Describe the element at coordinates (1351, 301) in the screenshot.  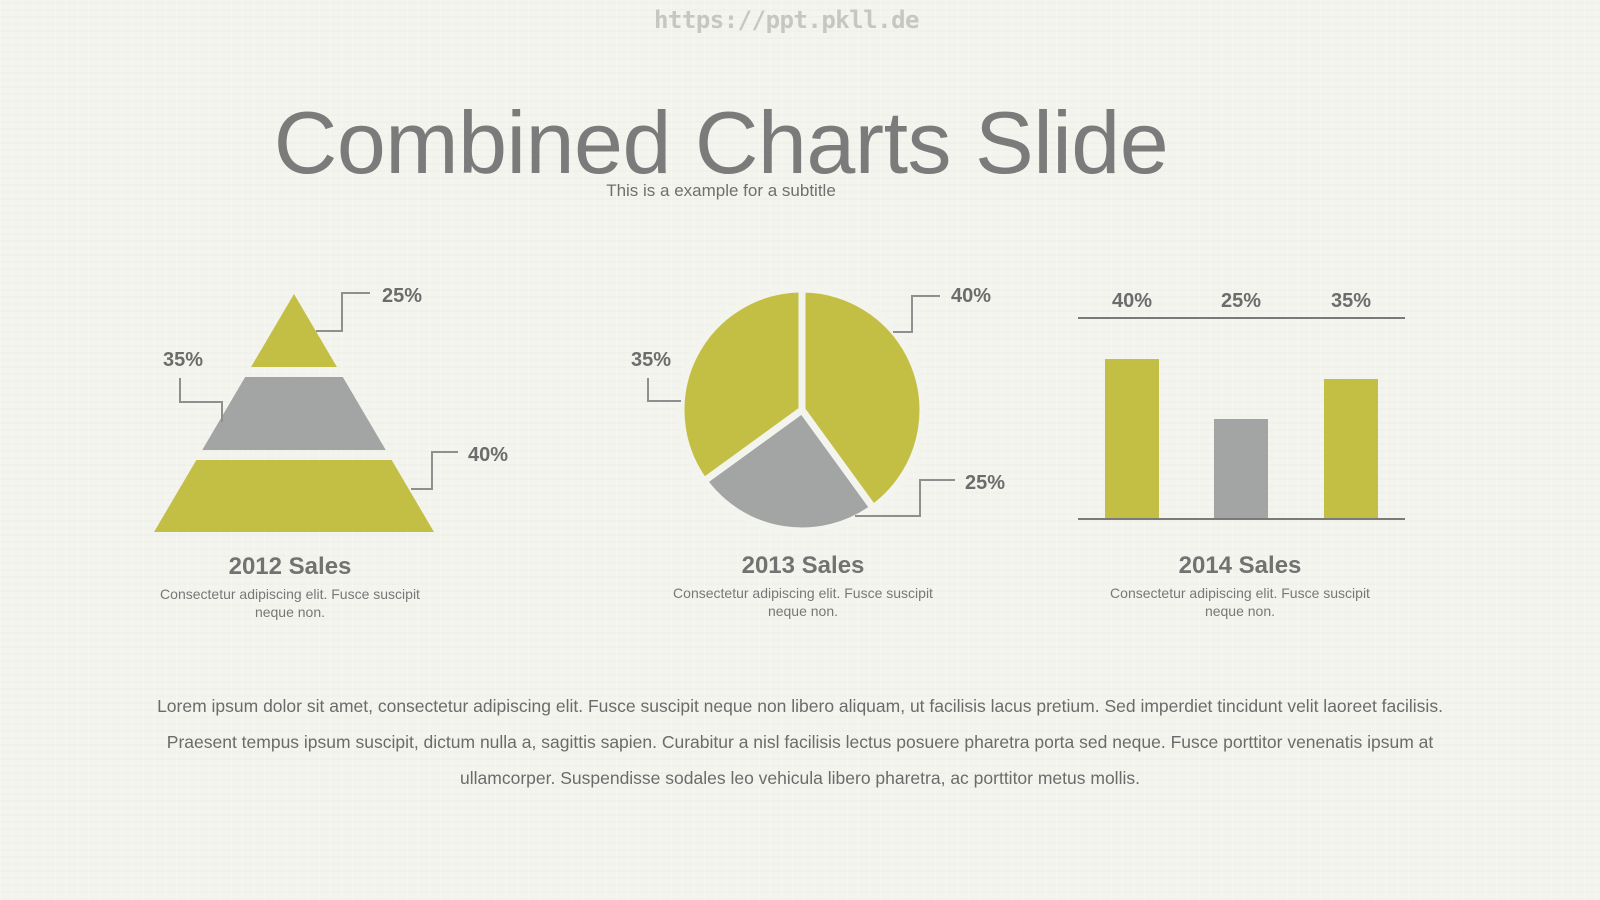
I see `bar-label-3: 35%` at that location.